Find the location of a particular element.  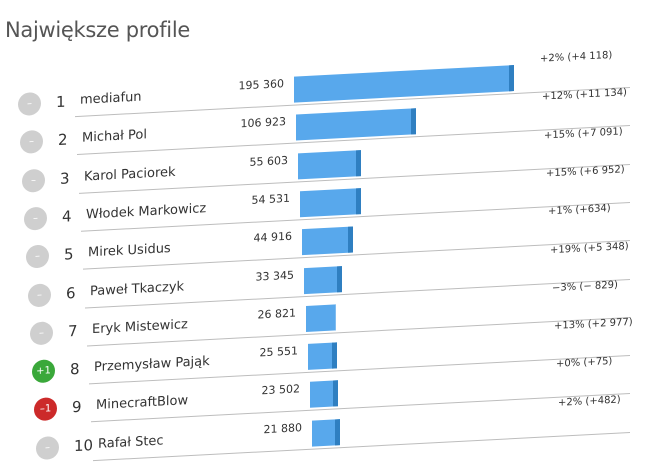

profile-name: Rafał Stec is located at coordinates (131, 442).